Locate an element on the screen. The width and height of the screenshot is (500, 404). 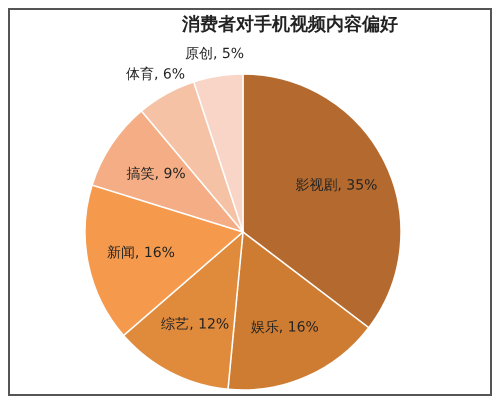
slice-label: 综艺, 12% is located at coordinates (195, 324).